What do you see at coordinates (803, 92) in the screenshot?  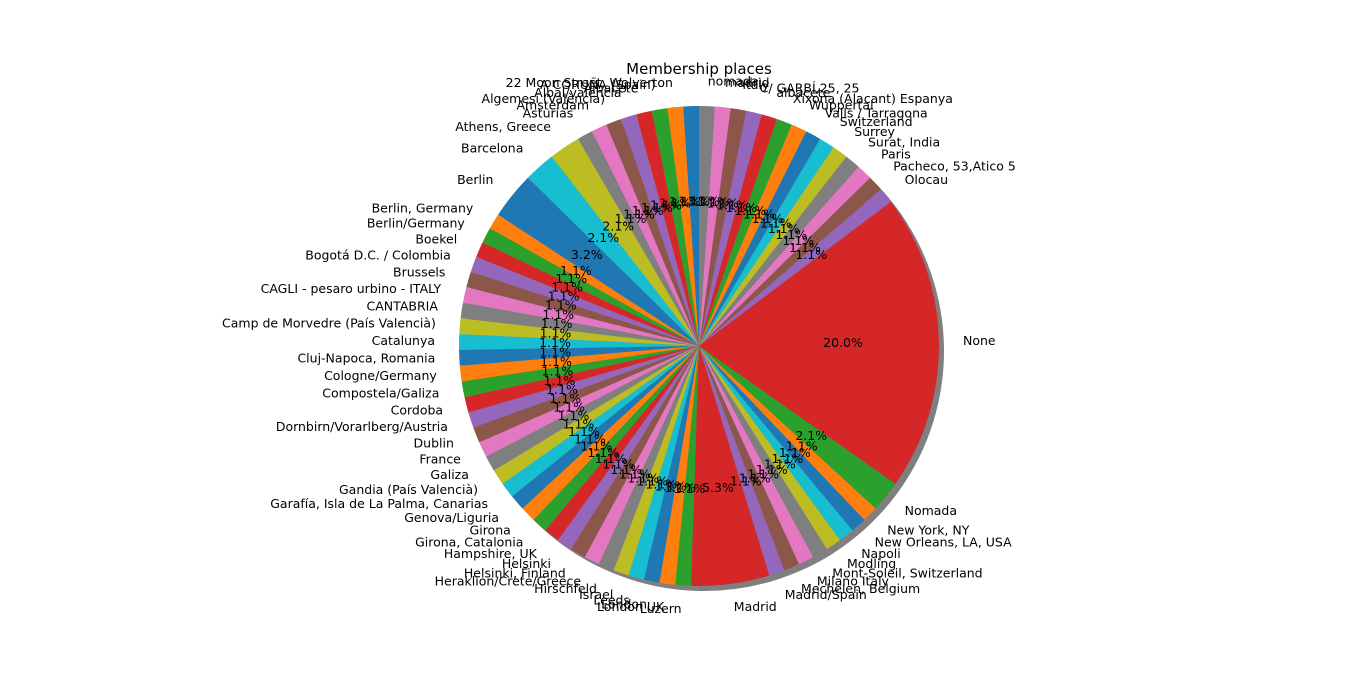 I see `slice-label: albacete` at bounding box center [803, 92].